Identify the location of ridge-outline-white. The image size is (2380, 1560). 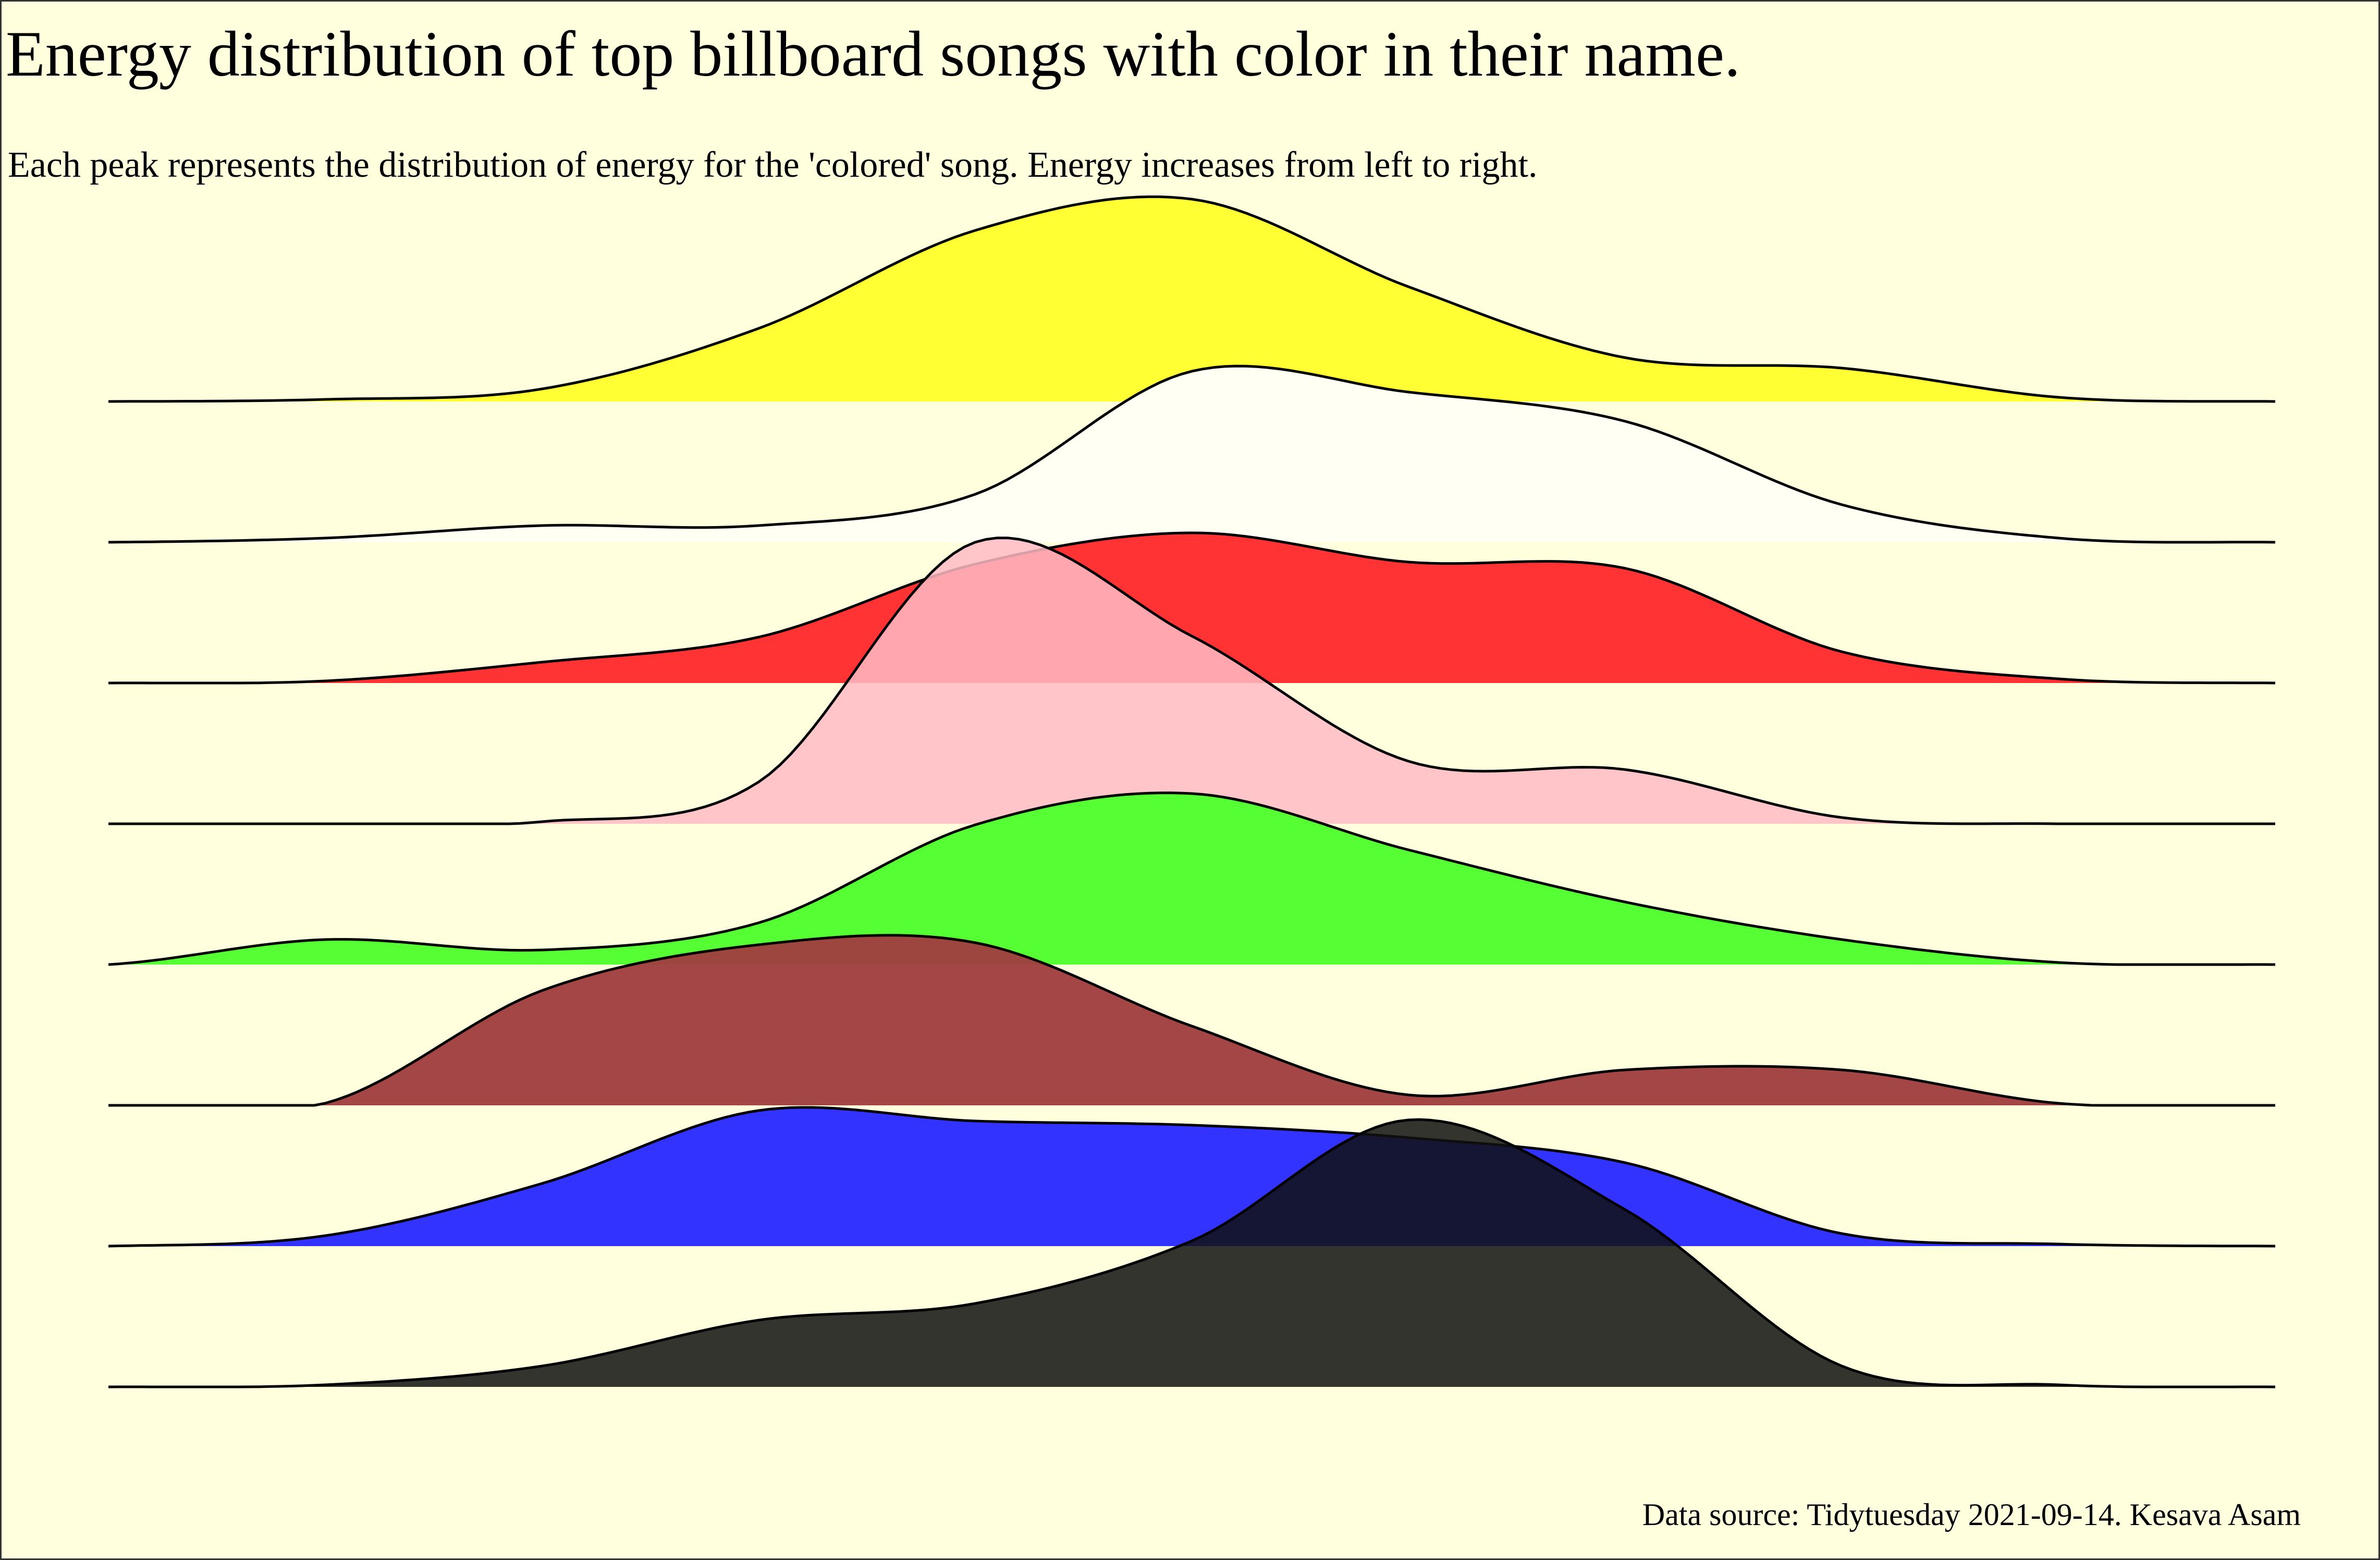
(1192, 454).